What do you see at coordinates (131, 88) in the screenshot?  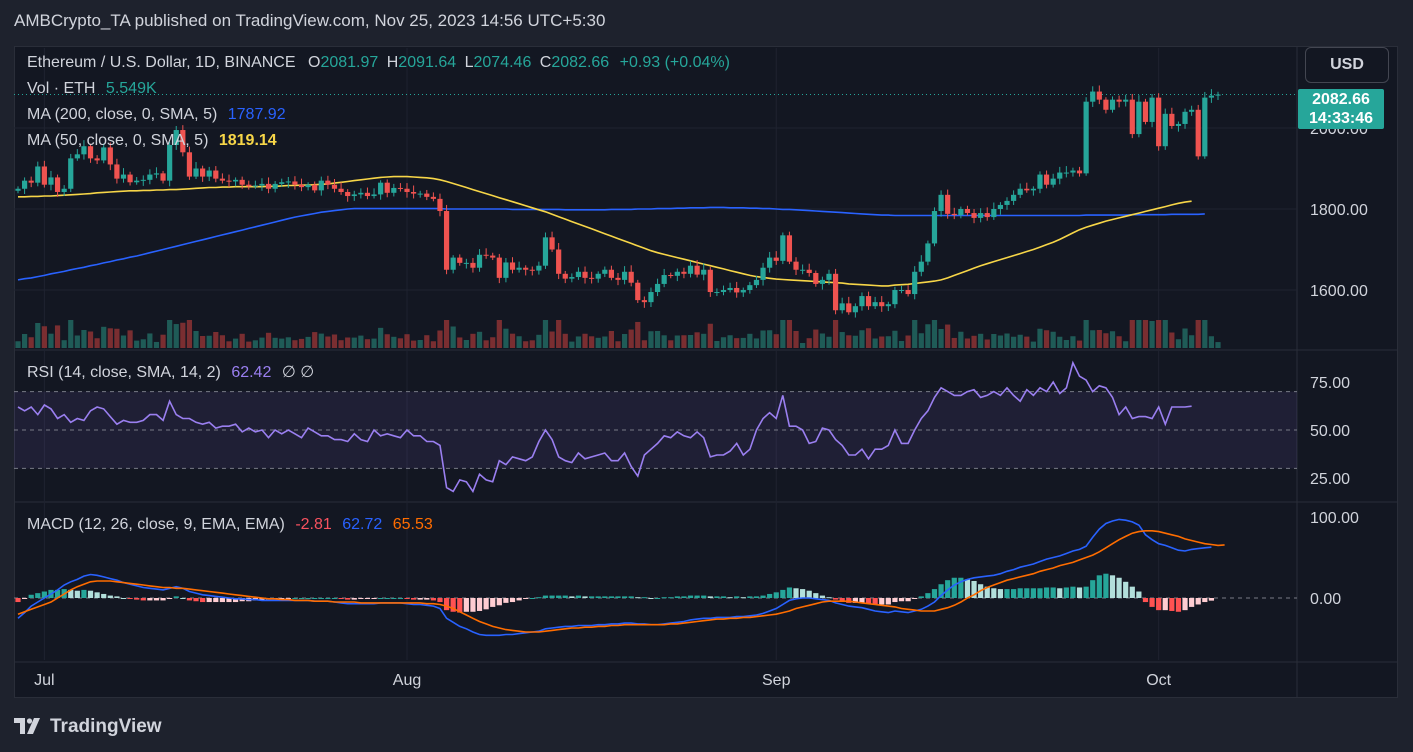 I see `volume-value: 5.549K` at bounding box center [131, 88].